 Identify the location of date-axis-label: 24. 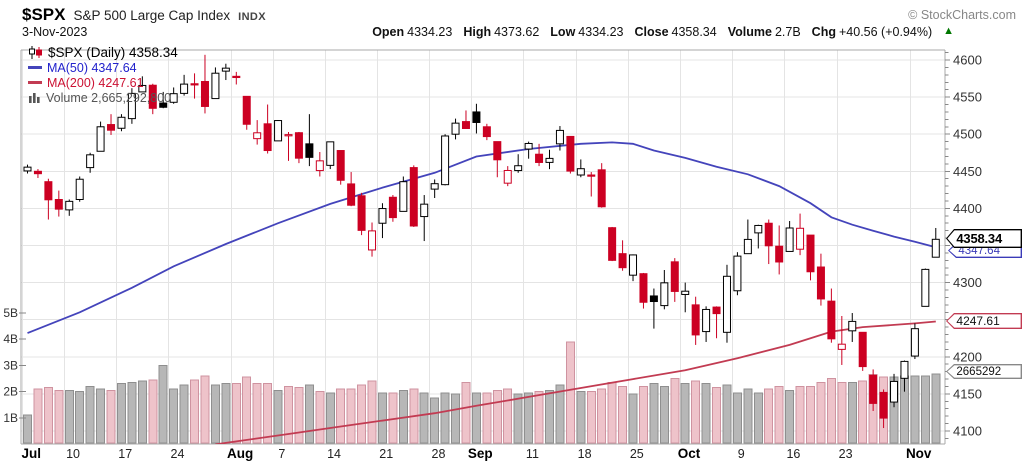
(178, 454).